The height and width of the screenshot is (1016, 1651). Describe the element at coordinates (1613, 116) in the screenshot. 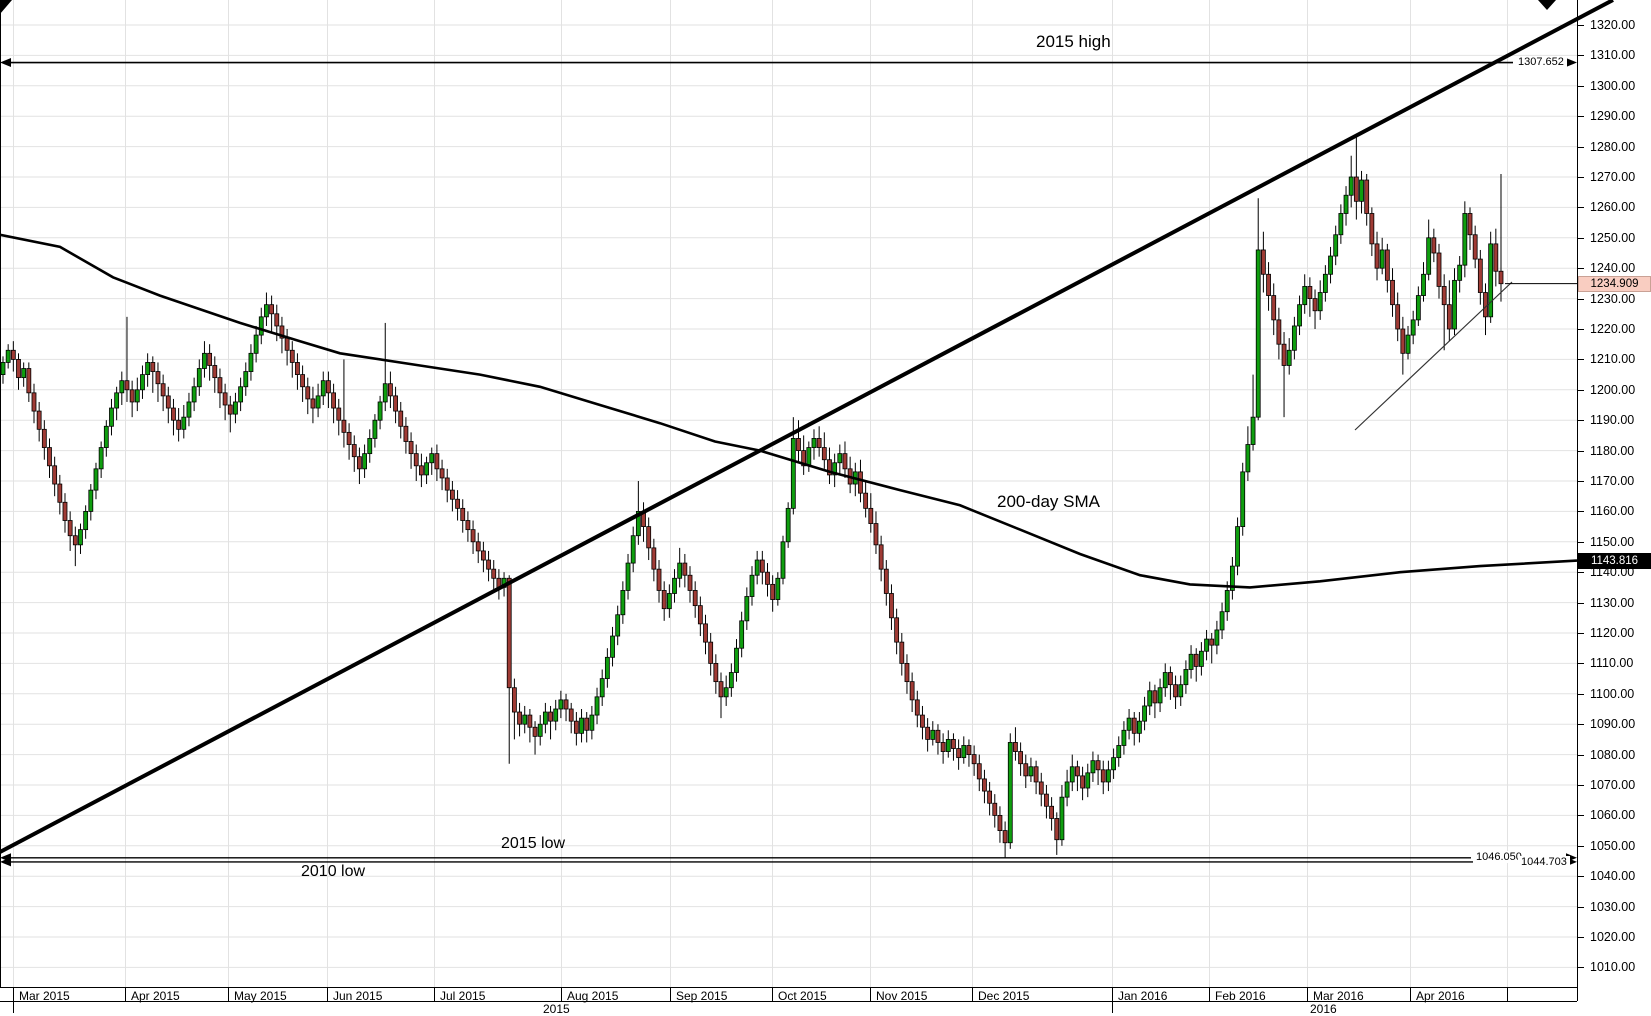

I see `y-tick-label: 1290.00` at that location.